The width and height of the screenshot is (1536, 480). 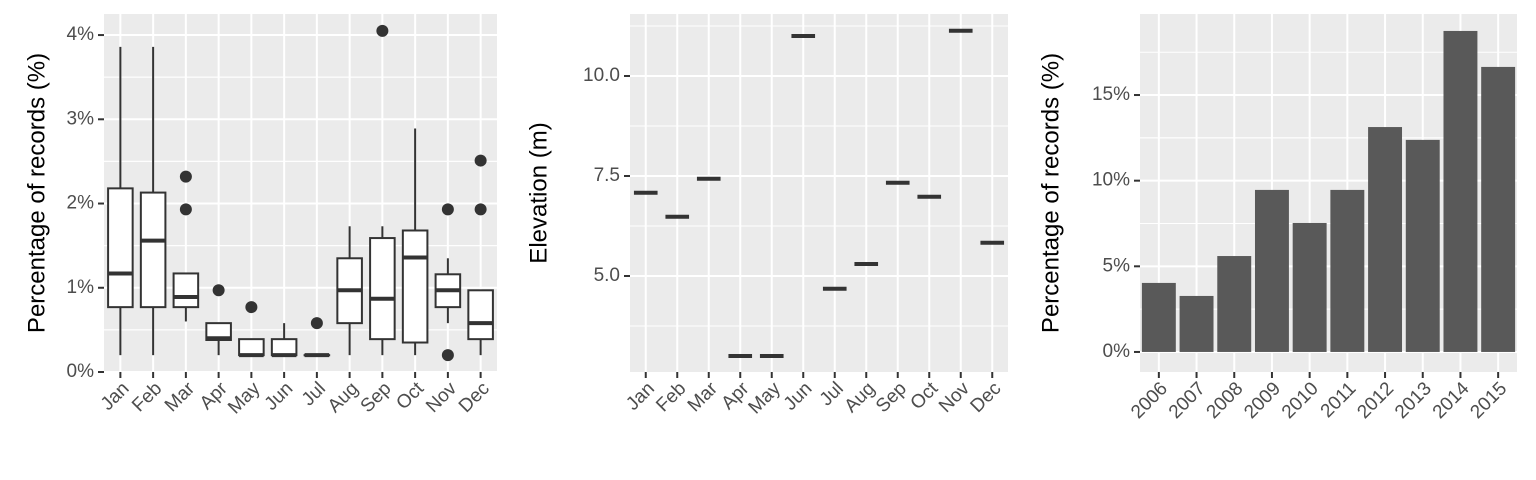 What do you see at coordinates (607, 275) in the screenshot?
I see `y-tick-label: 5.0` at bounding box center [607, 275].